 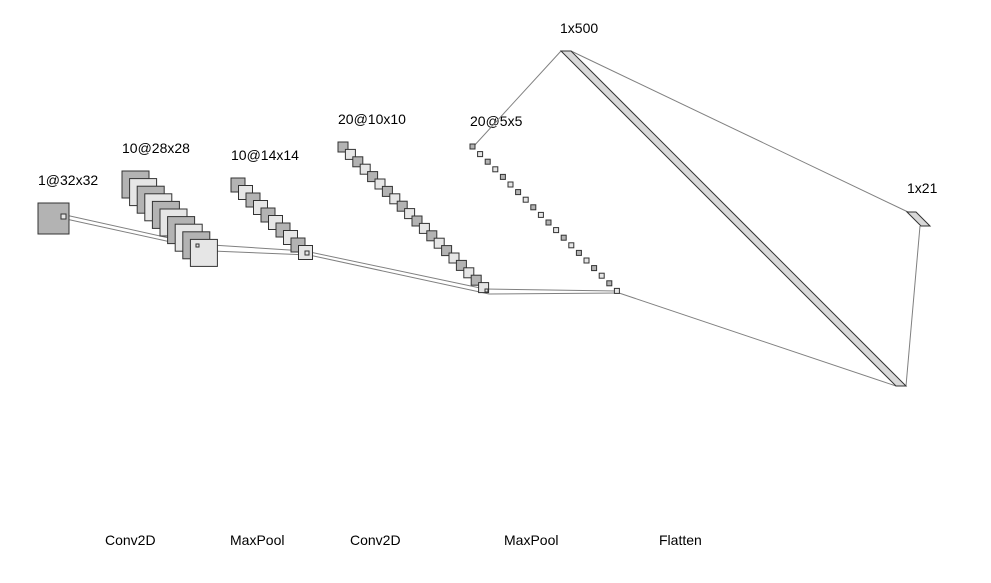 What do you see at coordinates (257, 540) in the screenshot?
I see `operation-label-maxpool-1: MaxPool` at bounding box center [257, 540].